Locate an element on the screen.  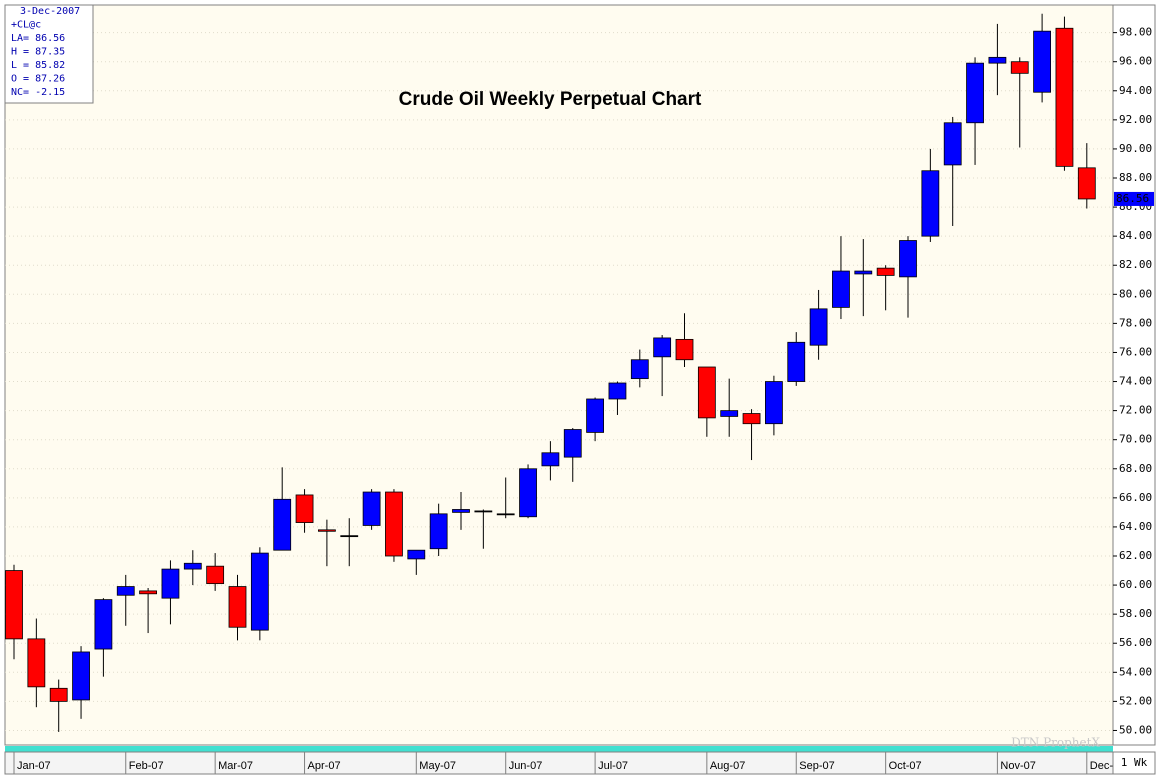
x-axis-area is located at coordinates (559, 763).